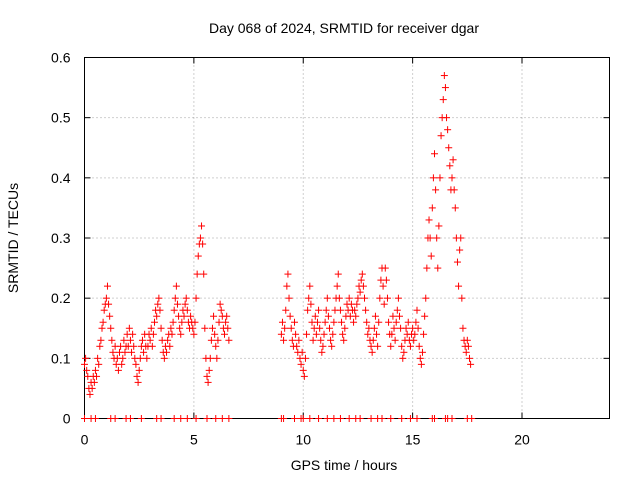 The width and height of the screenshot is (640, 480). I want to click on x-tick-label: 10, so click(303, 440).